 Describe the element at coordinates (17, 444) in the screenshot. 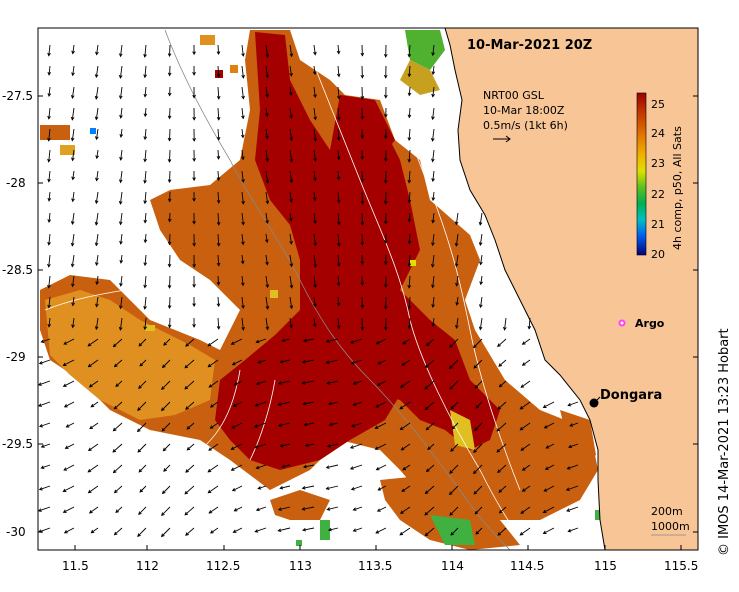

I see `y-tick-label: -29.5` at that location.